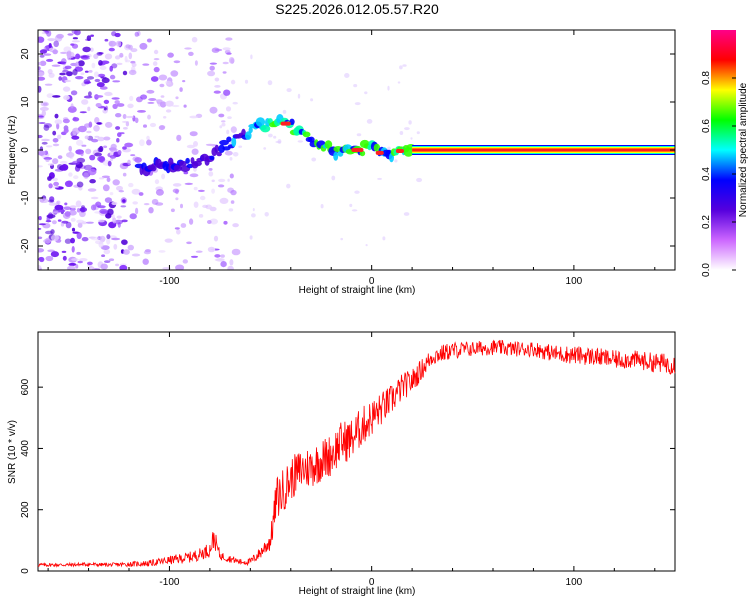  What do you see at coordinates (357, 591) in the screenshot?
I see `snr-x-label: Height of straight line (km)` at bounding box center [357, 591].